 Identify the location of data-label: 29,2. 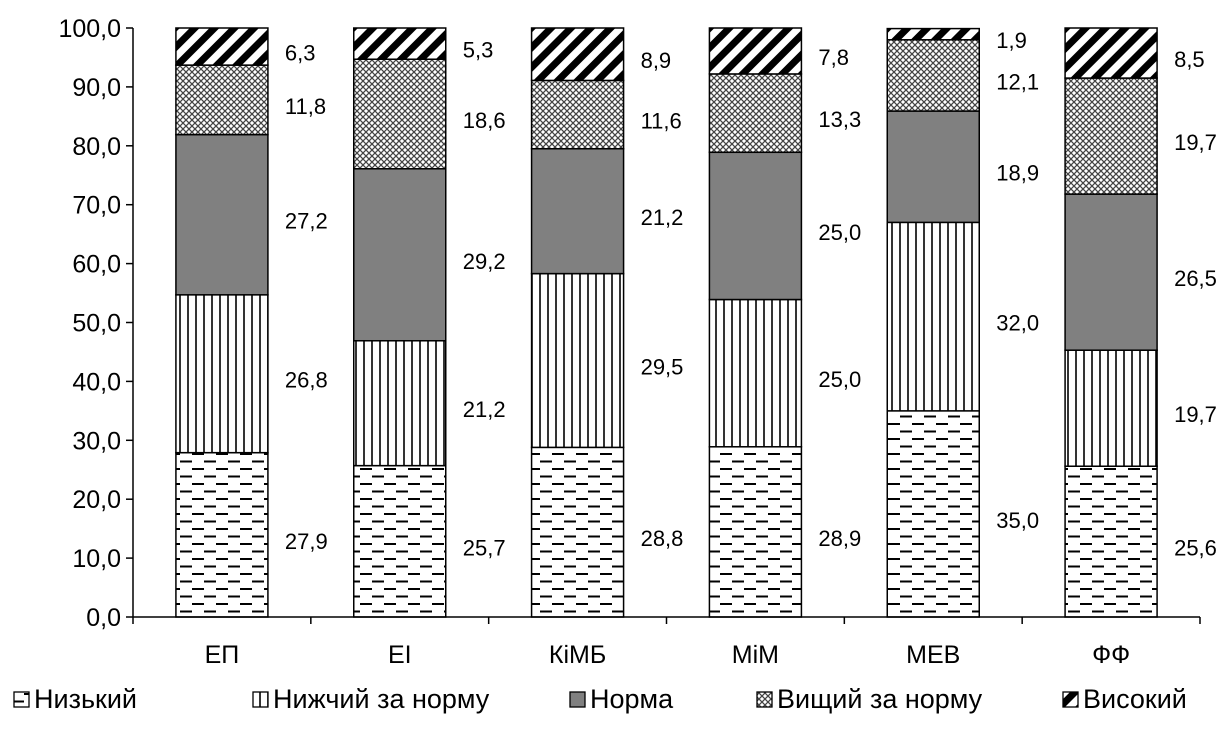
(484, 261).